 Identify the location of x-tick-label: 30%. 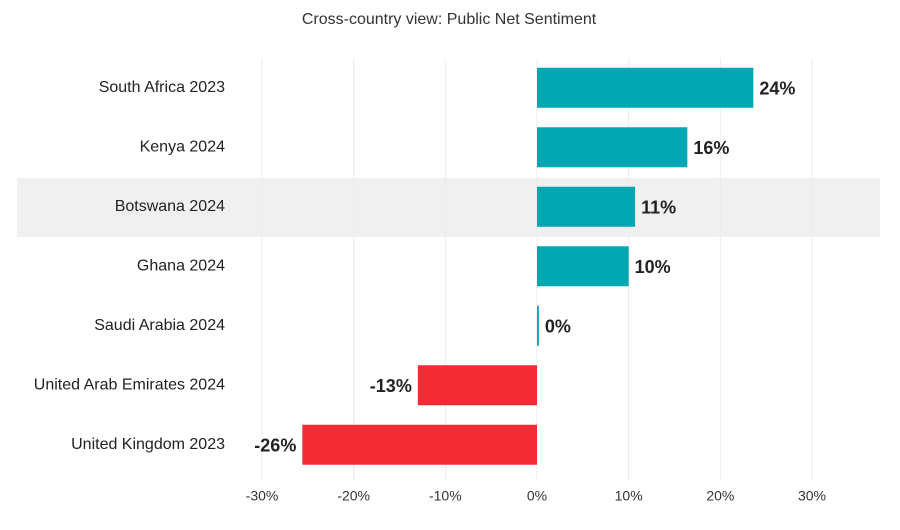
(812, 496).